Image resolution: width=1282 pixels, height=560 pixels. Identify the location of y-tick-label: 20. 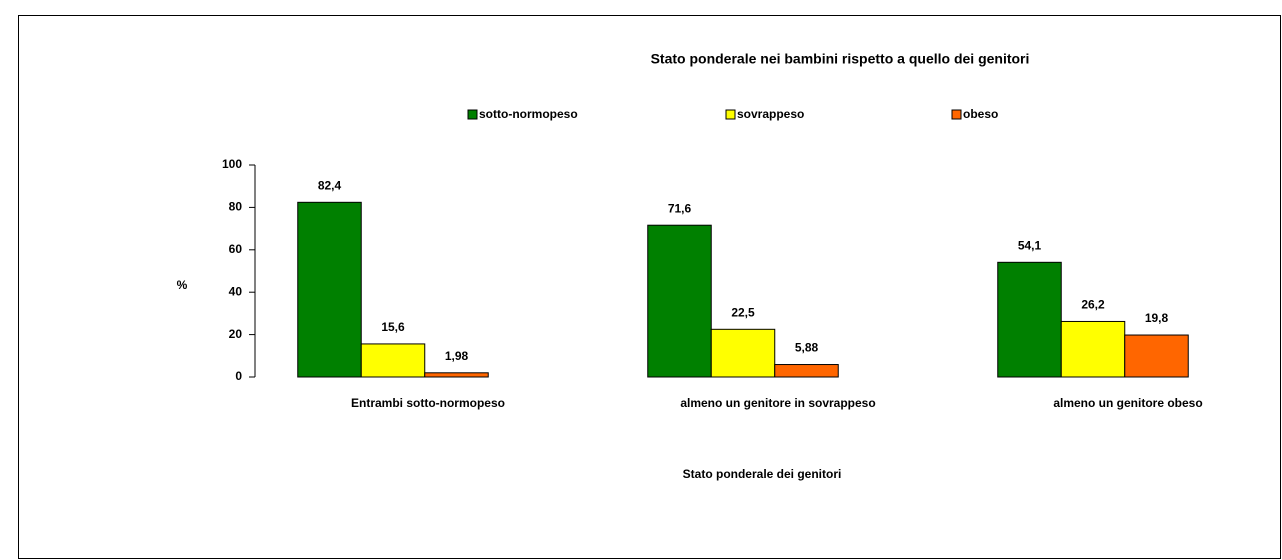
(236, 334).